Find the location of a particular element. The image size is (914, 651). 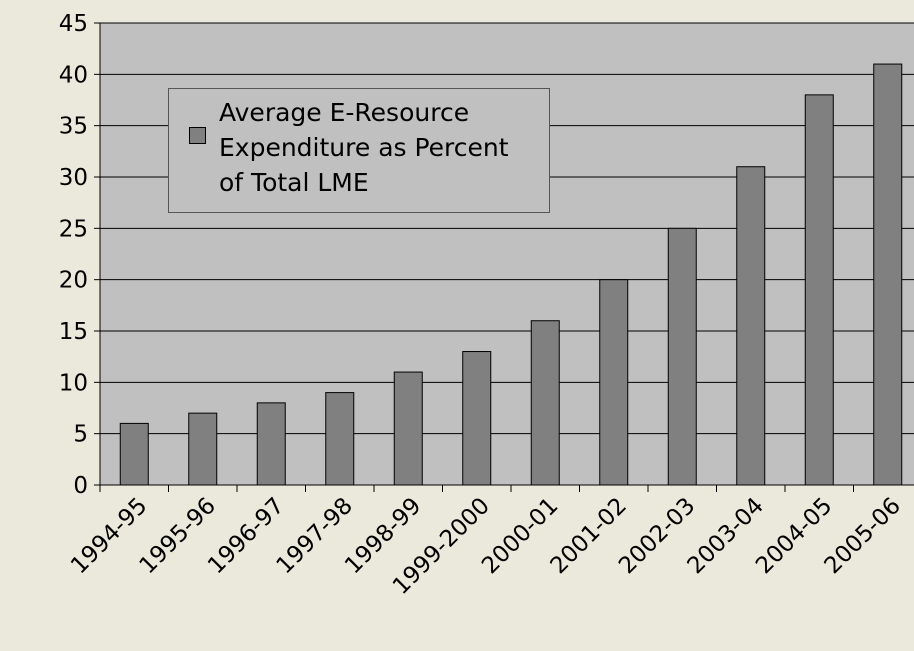

y-tick-label: 30 is located at coordinates (73, 178).